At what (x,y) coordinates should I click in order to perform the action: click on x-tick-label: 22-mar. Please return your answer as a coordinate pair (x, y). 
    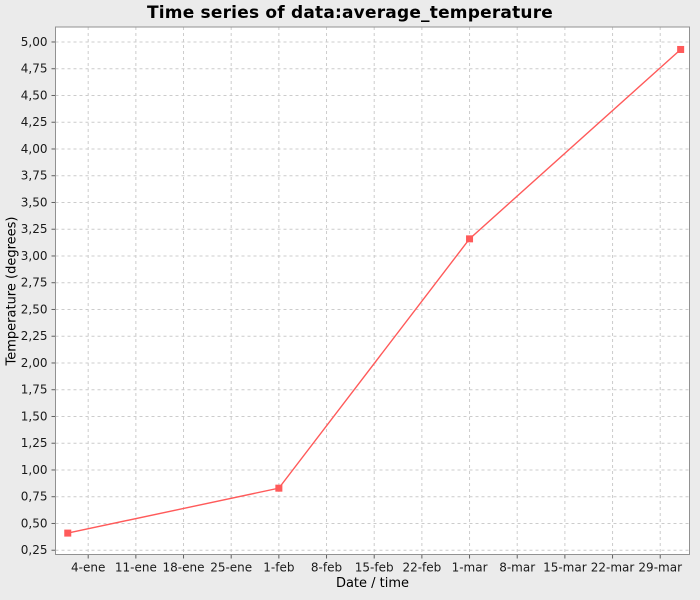
    Looking at the image, I should click on (613, 568).